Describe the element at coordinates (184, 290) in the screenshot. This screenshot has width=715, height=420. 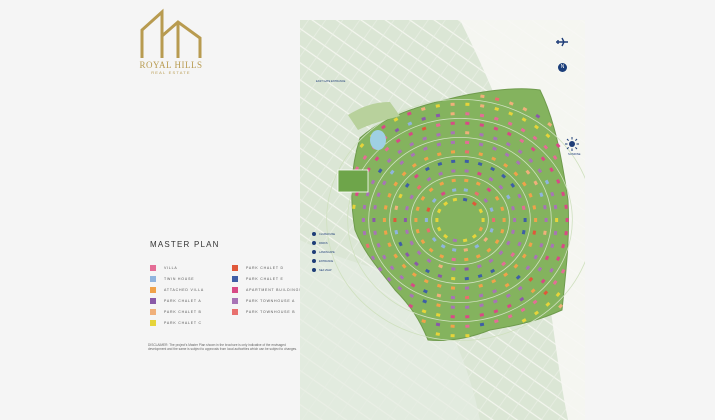
I see `legend-label: Attached Villa` at that location.